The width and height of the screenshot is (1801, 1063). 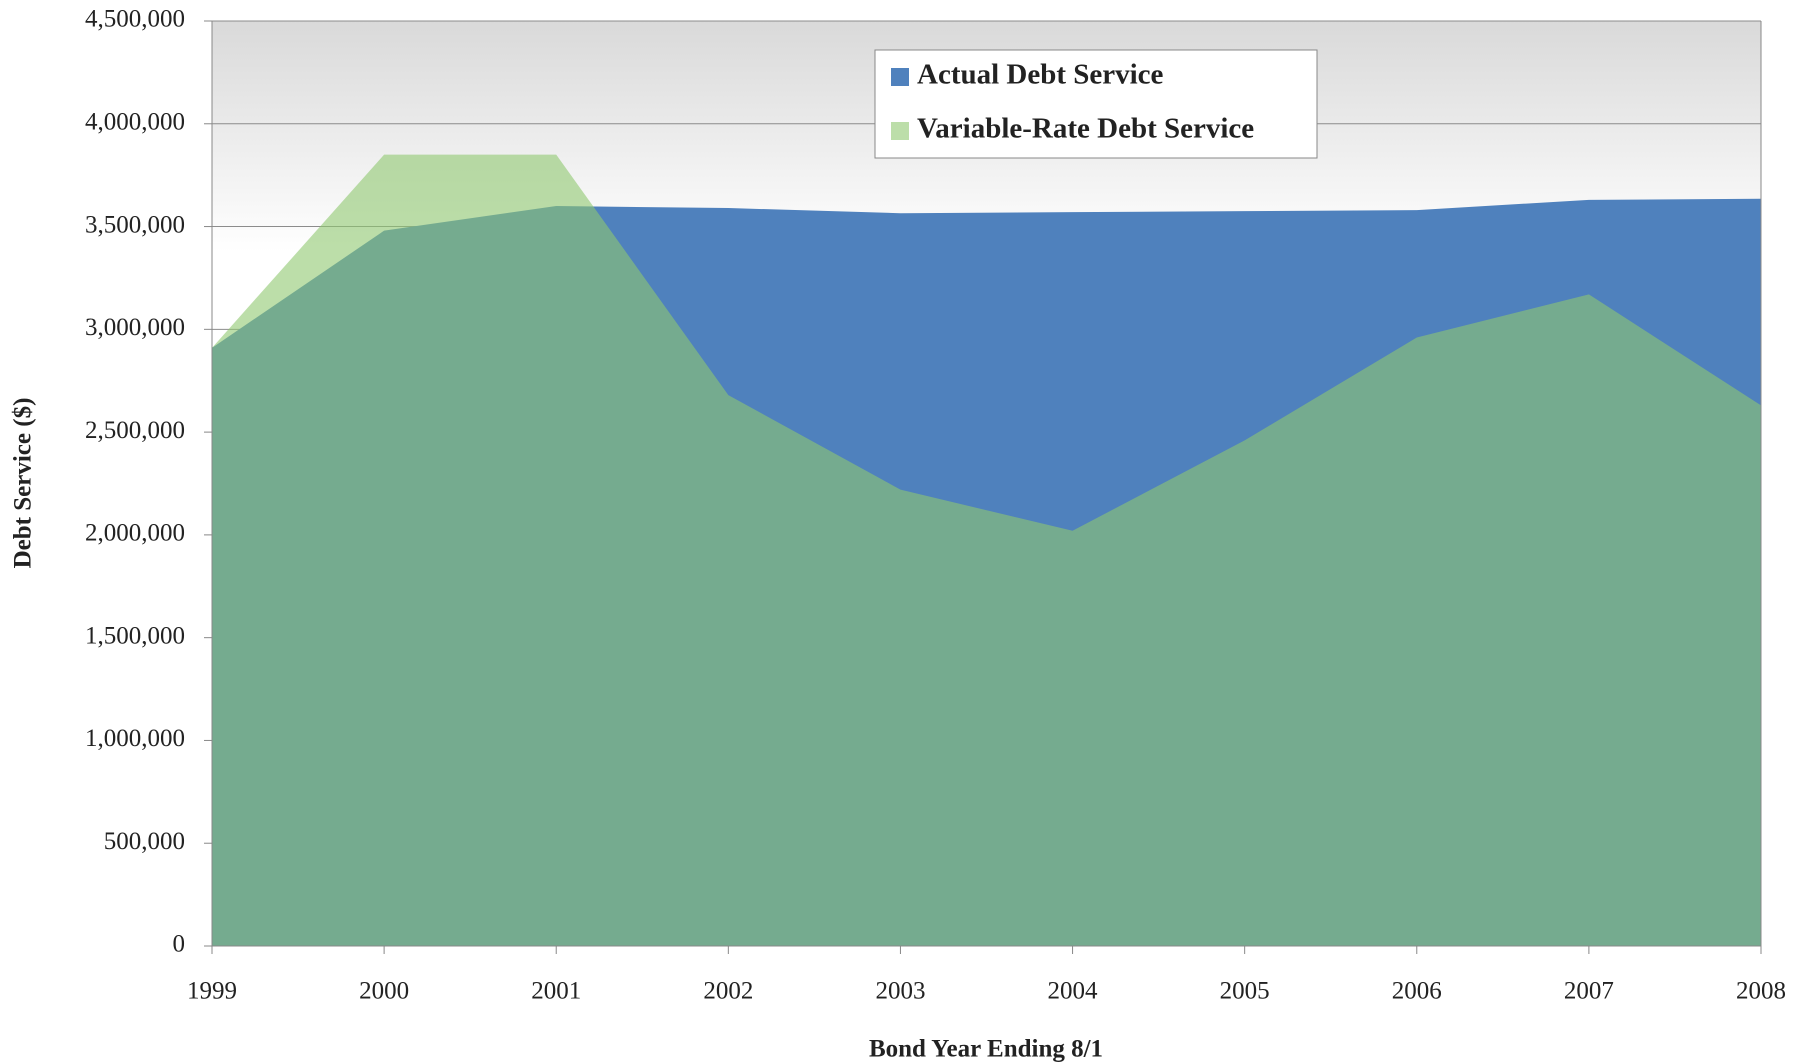 What do you see at coordinates (556, 991) in the screenshot?
I see `x-tick-label: 2001` at bounding box center [556, 991].